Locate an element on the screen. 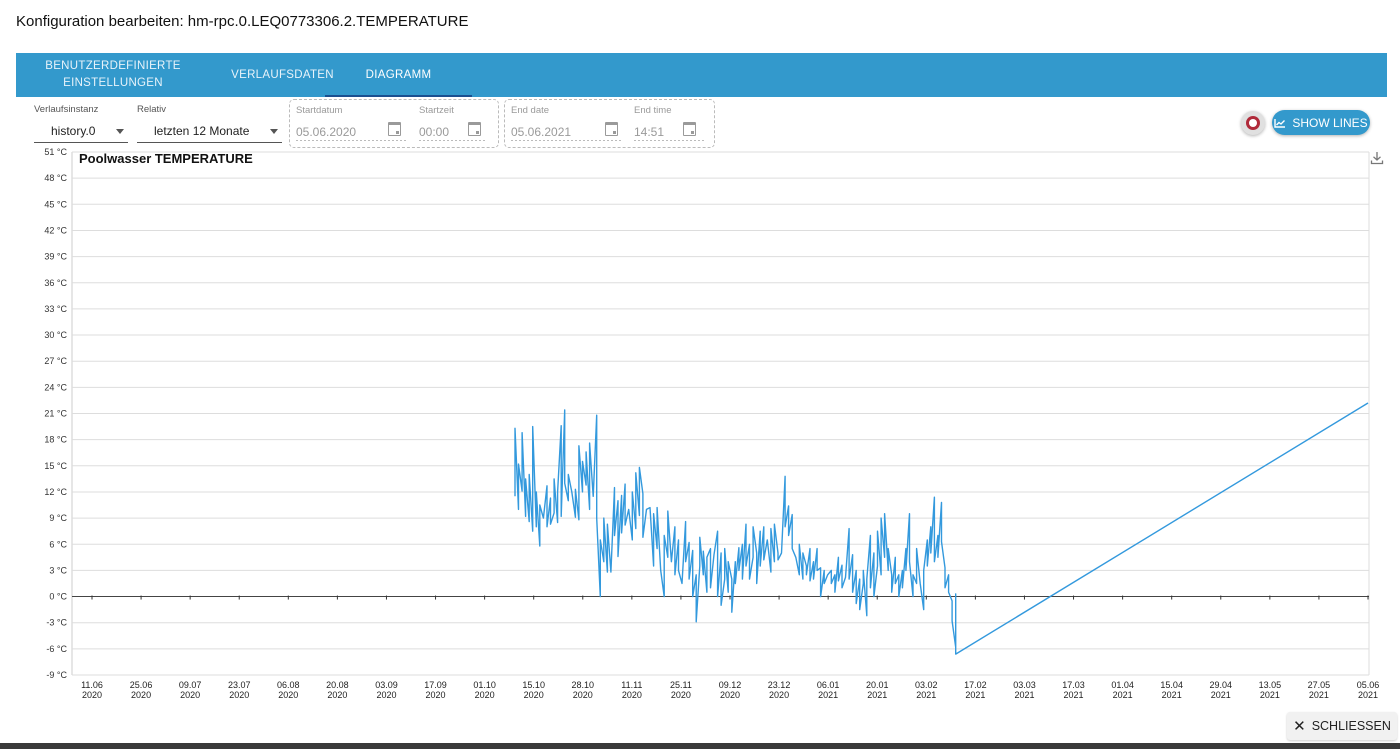  close-icon: ✕ is located at coordinates (1299, 726).